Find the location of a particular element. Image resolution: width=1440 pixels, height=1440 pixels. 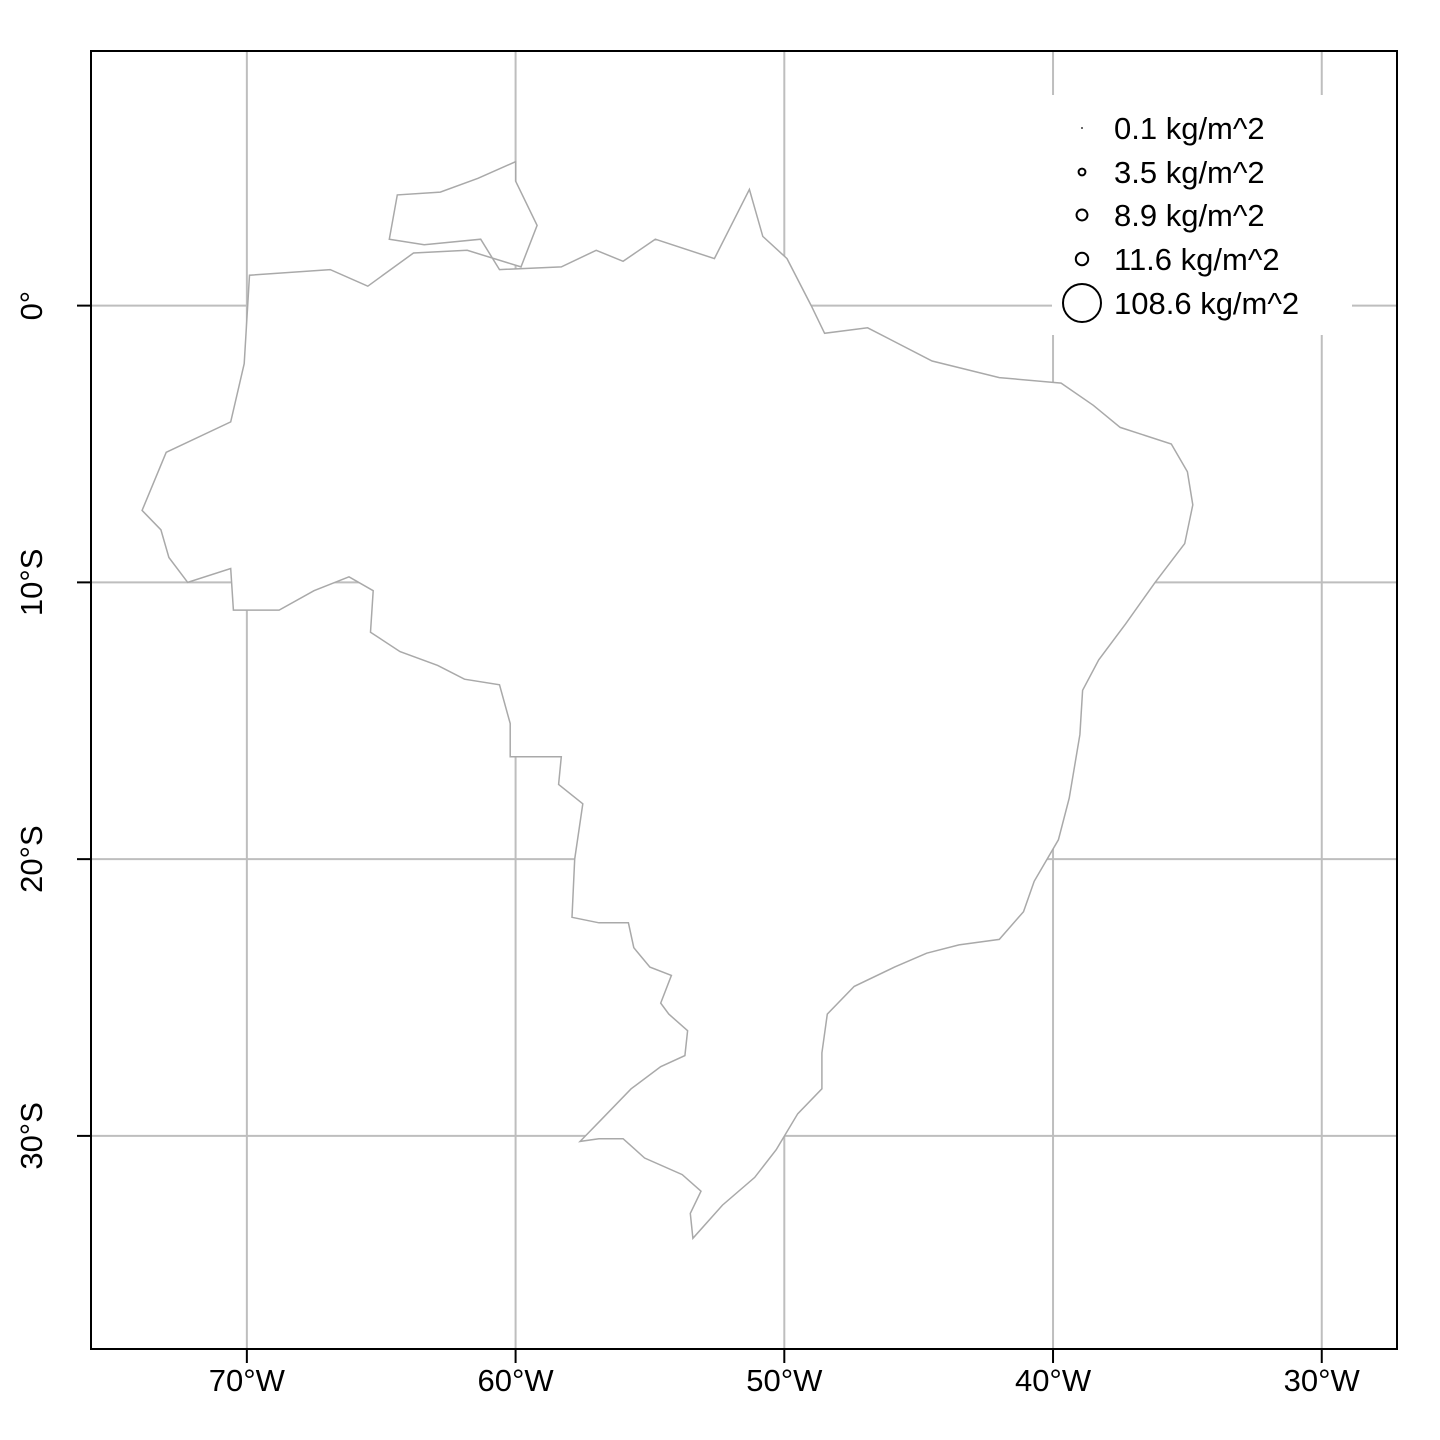

legend-background is located at coordinates (1202, 215).